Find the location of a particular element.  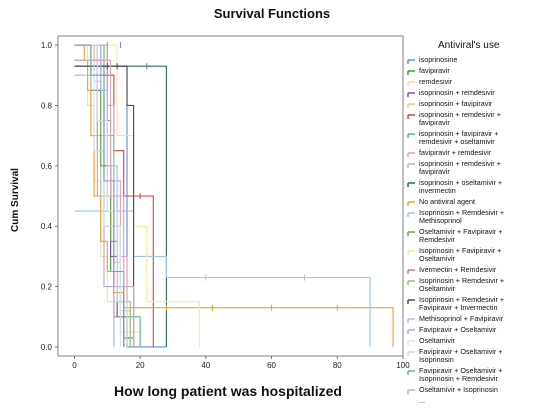

x-tick-label: 60 is located at coordinates (271, 365).